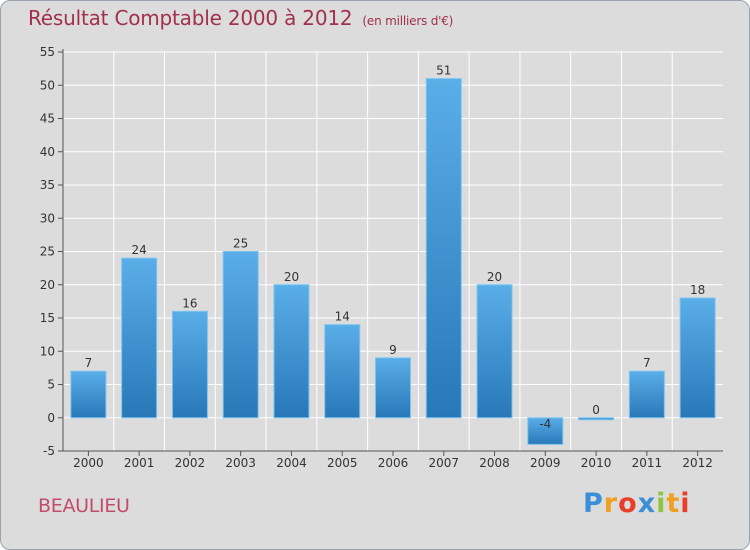 This screenshot has width=750, height=550. I want to click on data-label: 24, so click(139, 250).